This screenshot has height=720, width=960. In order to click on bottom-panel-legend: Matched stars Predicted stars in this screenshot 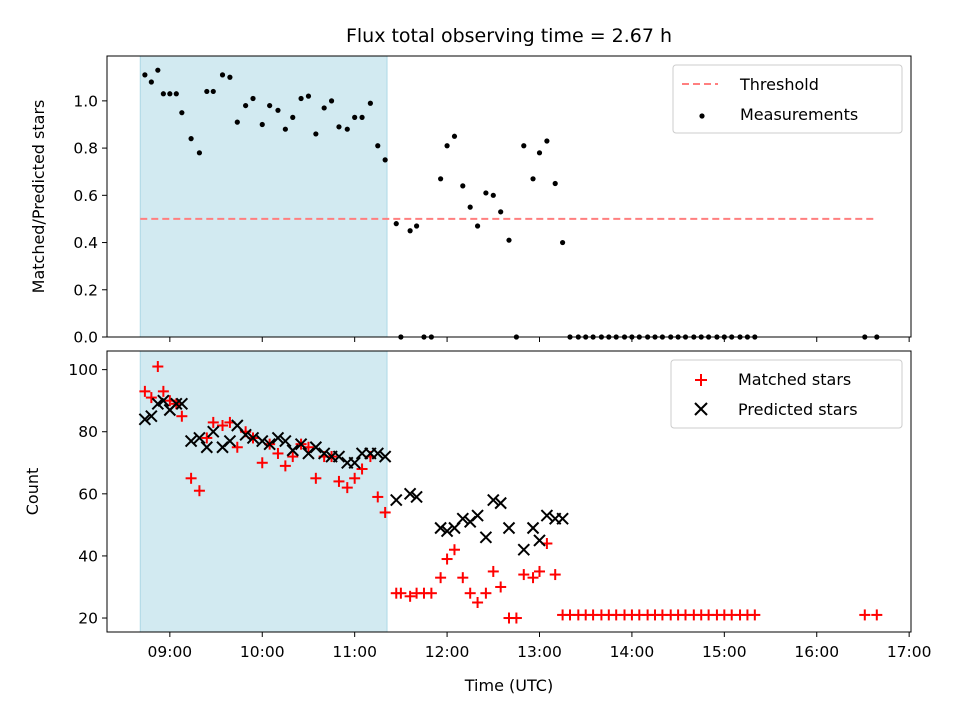, I will do `click(786, 394)`.